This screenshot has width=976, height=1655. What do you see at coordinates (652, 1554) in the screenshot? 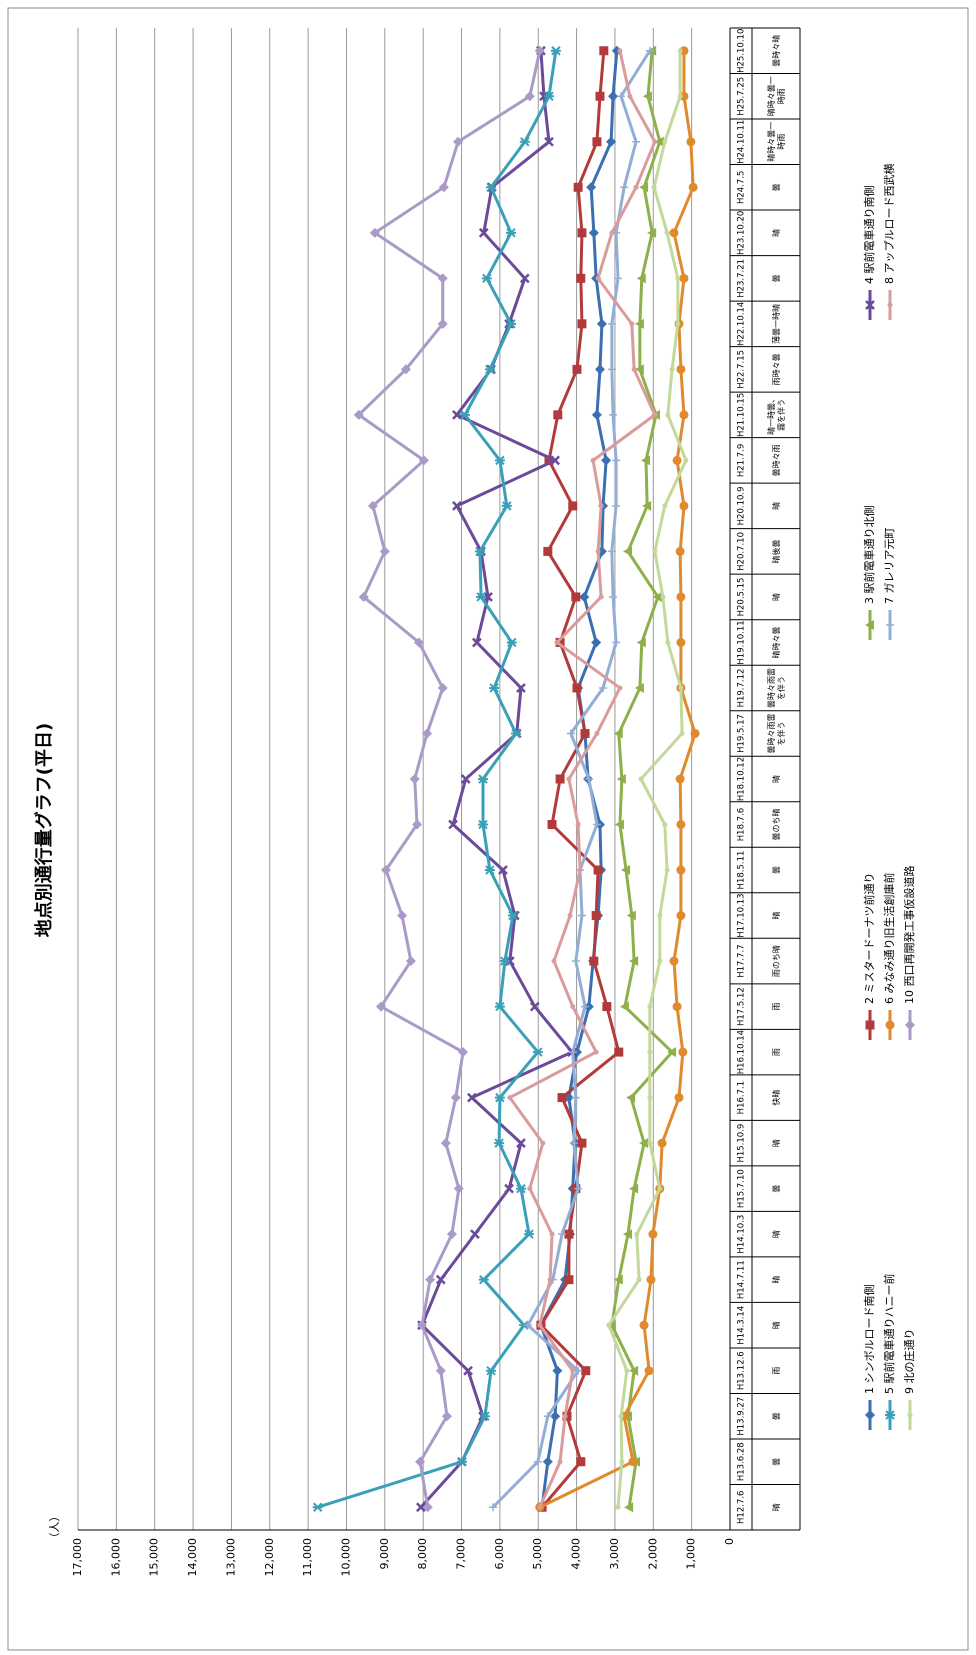
I see `y-tick-label: 2,000` at bounding box center [652, 1554].